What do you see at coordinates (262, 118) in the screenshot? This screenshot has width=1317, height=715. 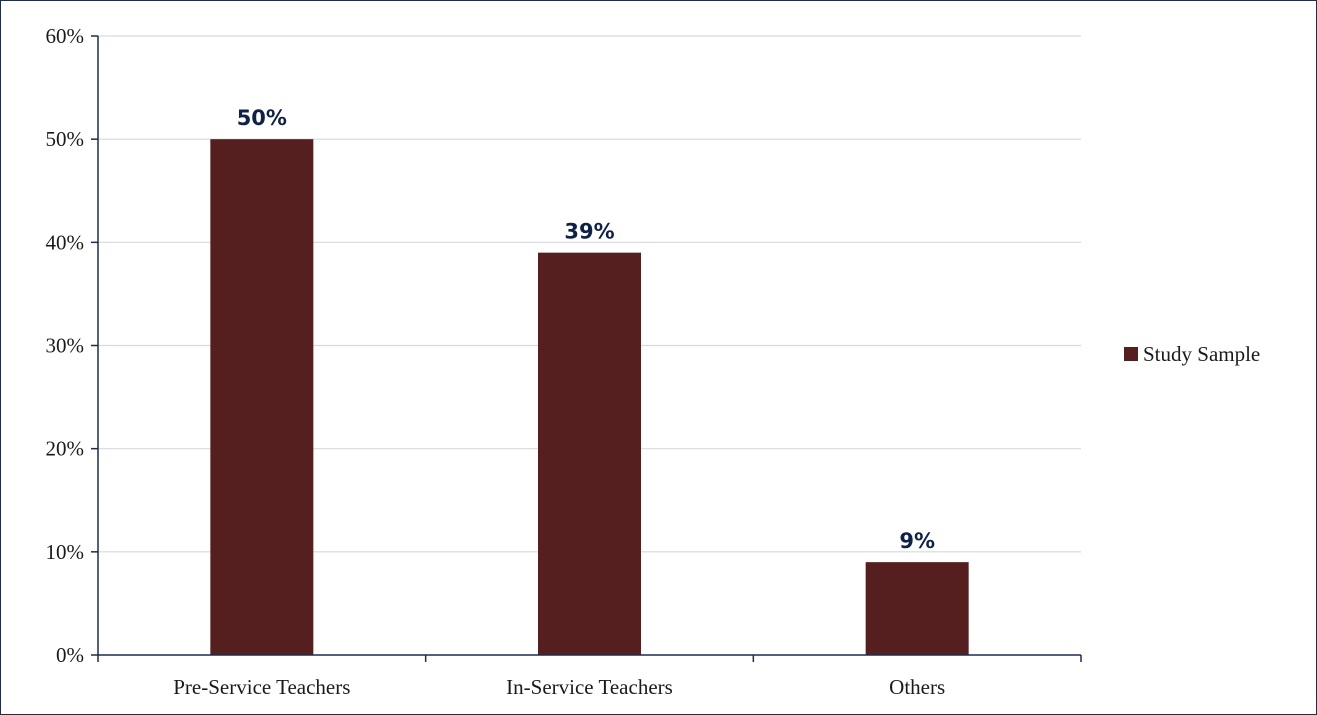 I see `data-label: 50%` at bounding box center [262, 118].